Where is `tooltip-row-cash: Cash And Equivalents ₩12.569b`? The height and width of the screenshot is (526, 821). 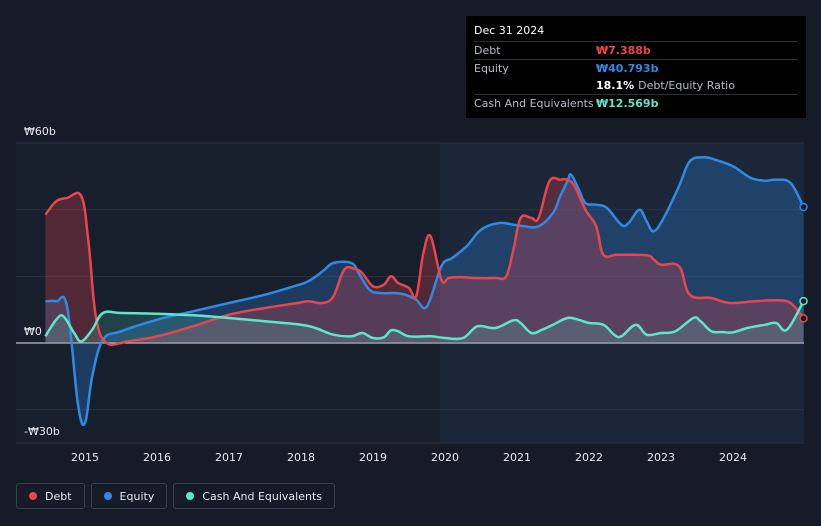 tooltip-row-cash: Cash And Equivalents ₩12.569b is located at coordinates (636, 103).